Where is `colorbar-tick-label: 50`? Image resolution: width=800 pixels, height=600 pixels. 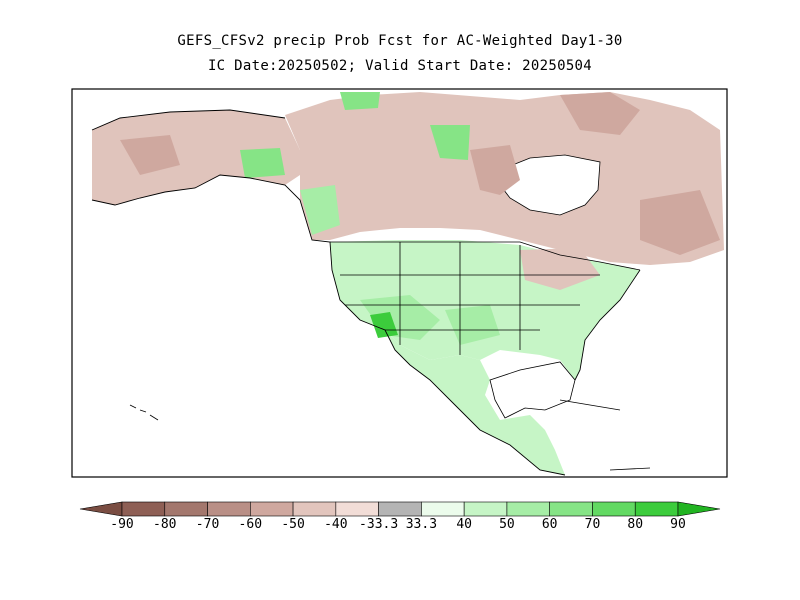 colorbar-tick-label: 50 is located at coordinates (507, 524).